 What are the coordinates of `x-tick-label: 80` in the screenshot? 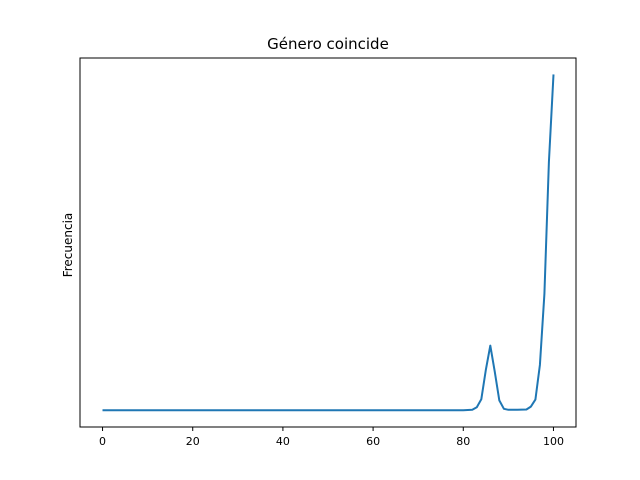 It's located at (463, 441).